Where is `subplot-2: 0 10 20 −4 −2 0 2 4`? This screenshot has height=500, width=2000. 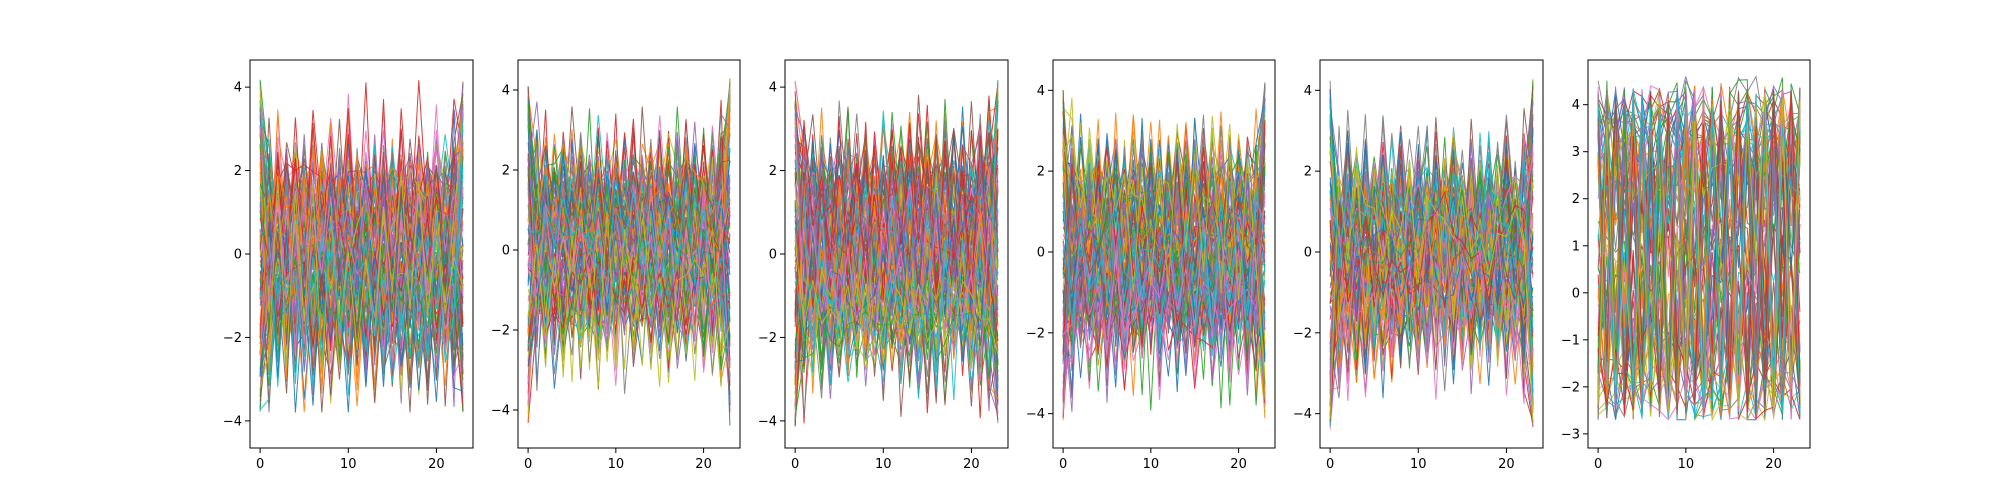 subplot-2: 0 10 20 −4 −2 0 2 4 is located at coordinates (616, 265).